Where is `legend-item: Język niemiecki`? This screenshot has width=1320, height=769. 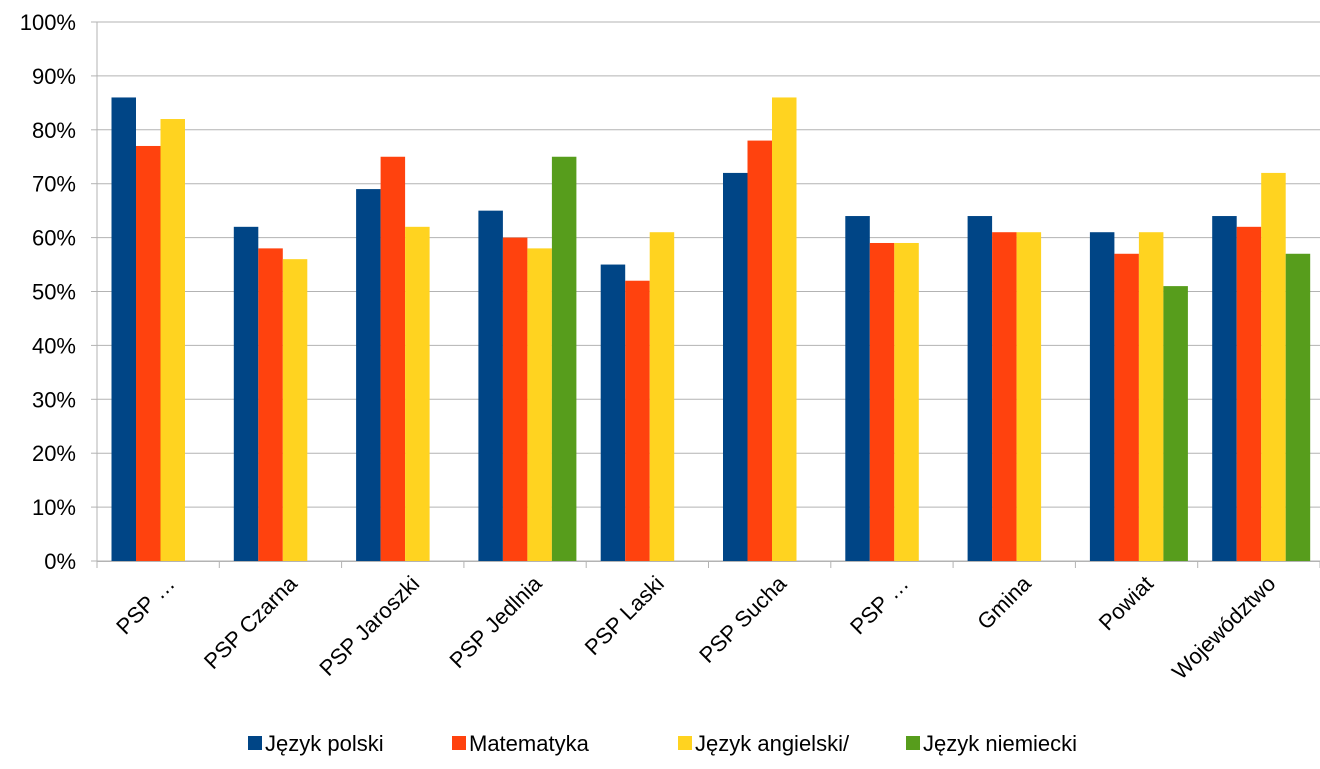
legend-item: Język niemiecki is located at coordinates (991, 743).